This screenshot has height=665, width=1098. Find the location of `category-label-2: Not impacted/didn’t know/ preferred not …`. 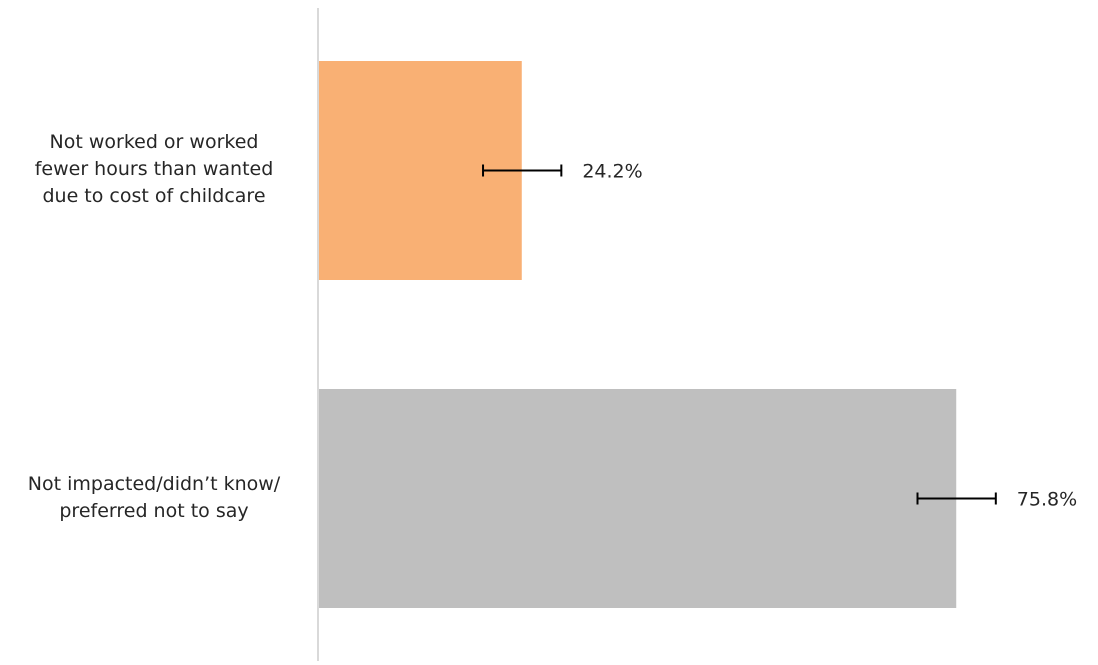

category-label-2: Not impacted/didn’t know/ preferred not … is located at coordinates (154, 498).